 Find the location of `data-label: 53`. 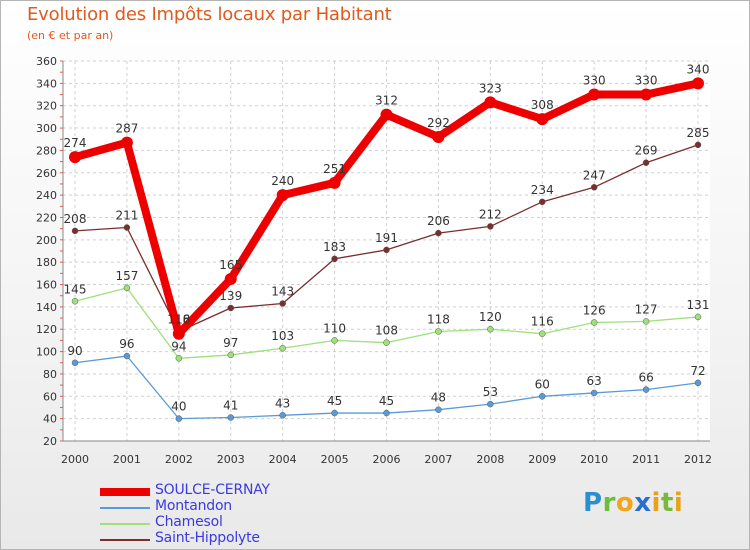

data-label: 53 is located at coordinates (490, 392).